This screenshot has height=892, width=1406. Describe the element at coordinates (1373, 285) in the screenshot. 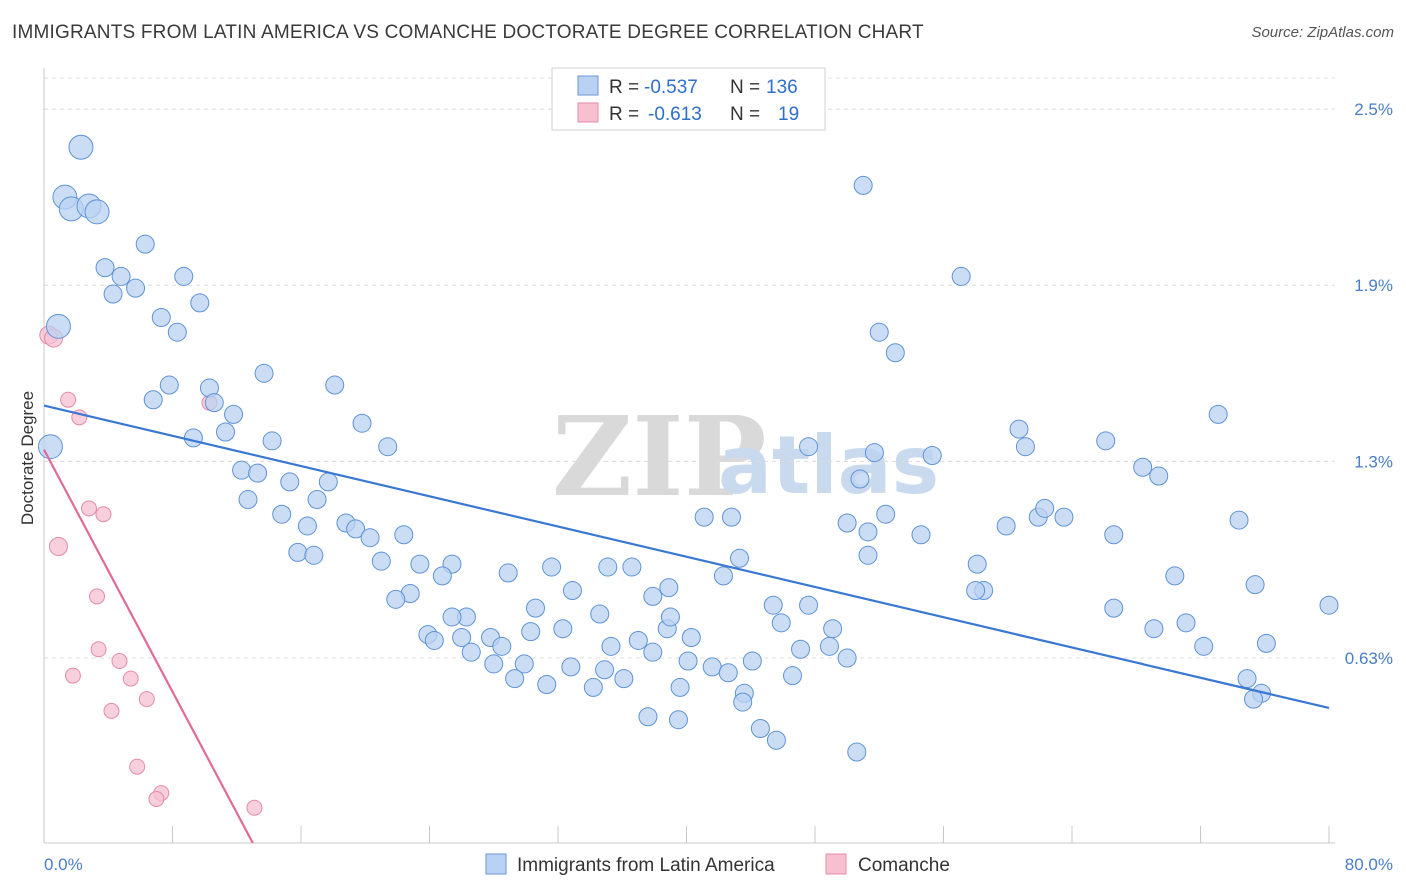

I see `y-tick-label: 1.9%` at that location.